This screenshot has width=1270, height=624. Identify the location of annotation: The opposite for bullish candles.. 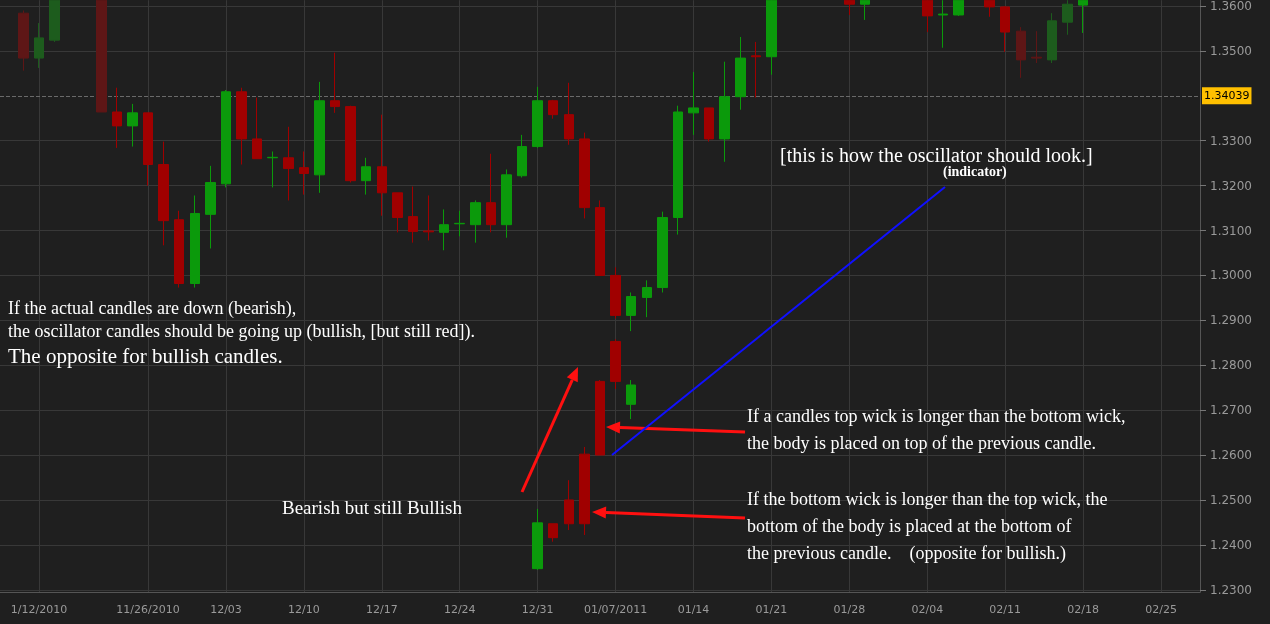
(145, 355).